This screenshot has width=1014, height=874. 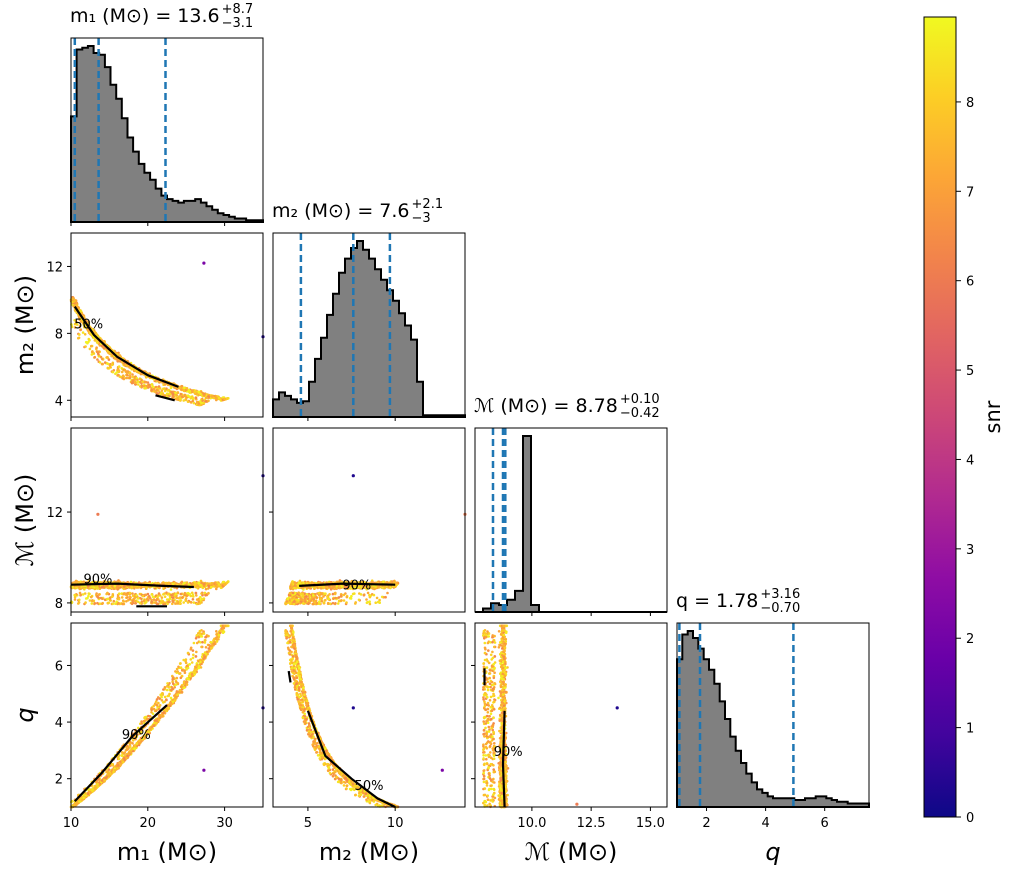 I want to click on scatter-m1-m2, so click(x=167, y=334).